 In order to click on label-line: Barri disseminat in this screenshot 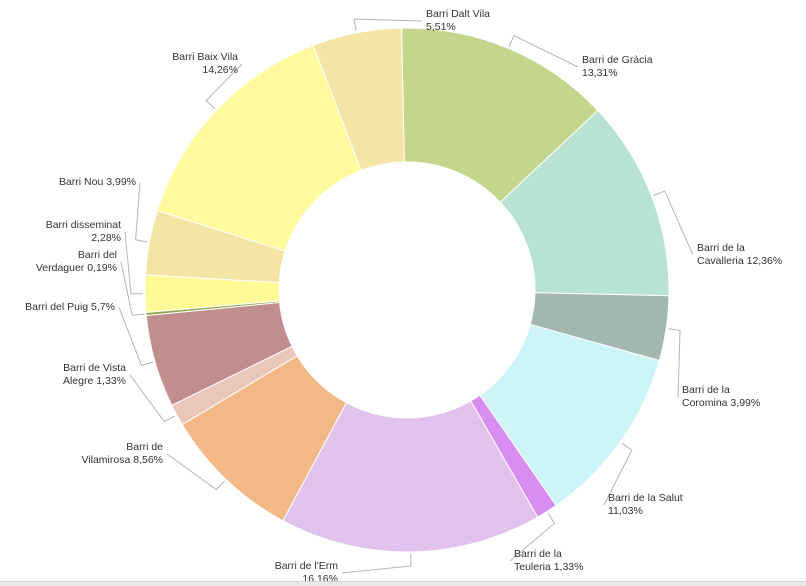, I will do `click(83, 225)`.